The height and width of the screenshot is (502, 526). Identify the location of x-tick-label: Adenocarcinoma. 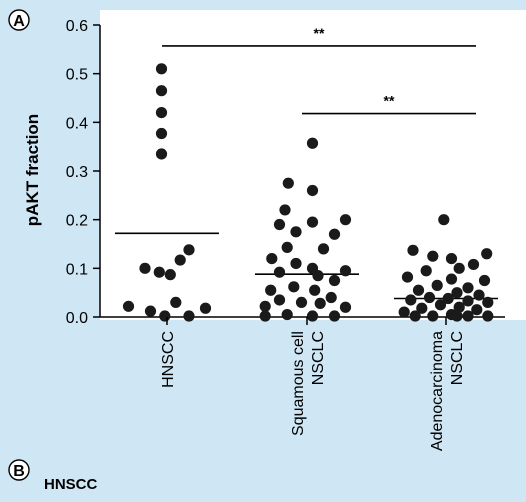
(437, 391).